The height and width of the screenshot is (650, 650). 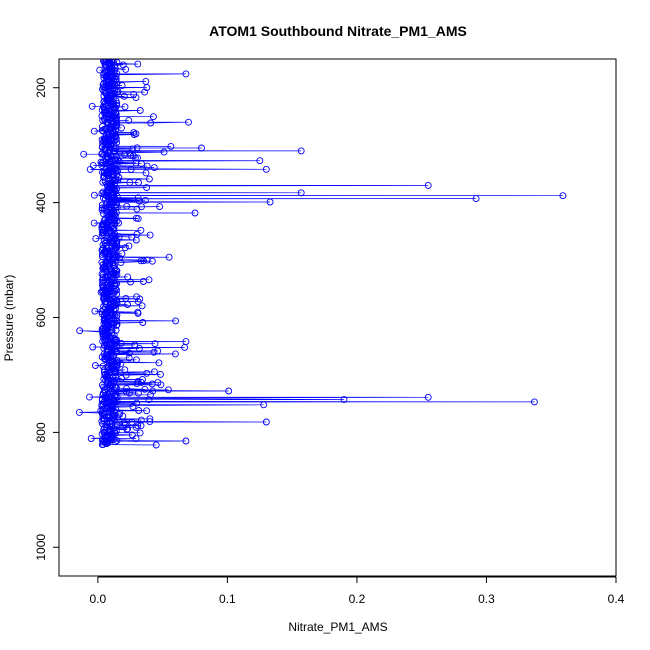 I want to click on chart-title: ATOM1 Southbound Nitrate_PM1_AMS, so click(x=338, y=31).